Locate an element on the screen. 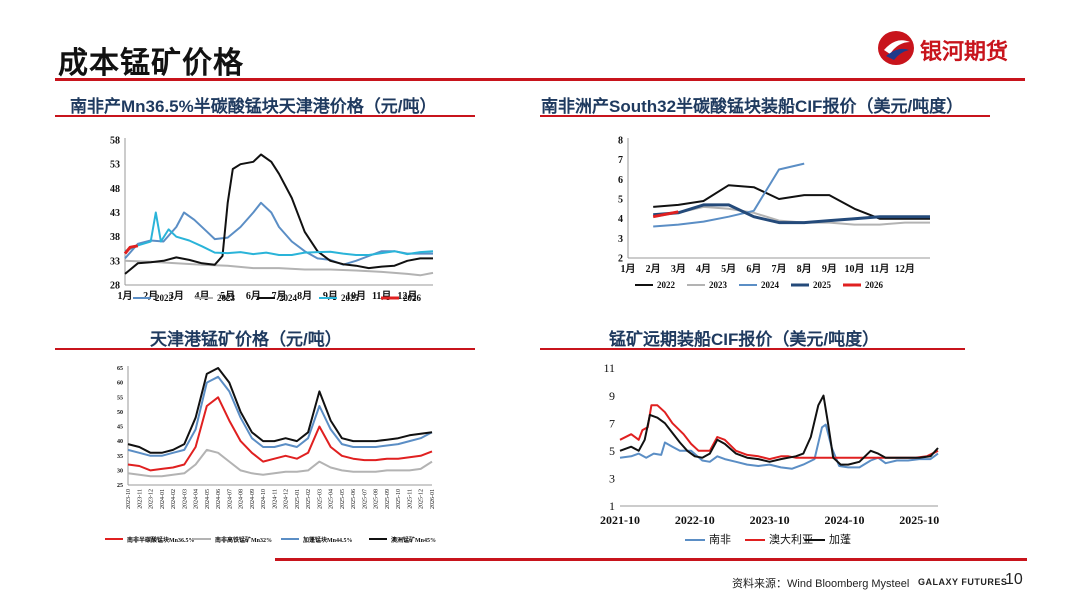 The width and height of the screenshot is (1080, 608). chart1-series-2024 is located at coordinates (278, 214).